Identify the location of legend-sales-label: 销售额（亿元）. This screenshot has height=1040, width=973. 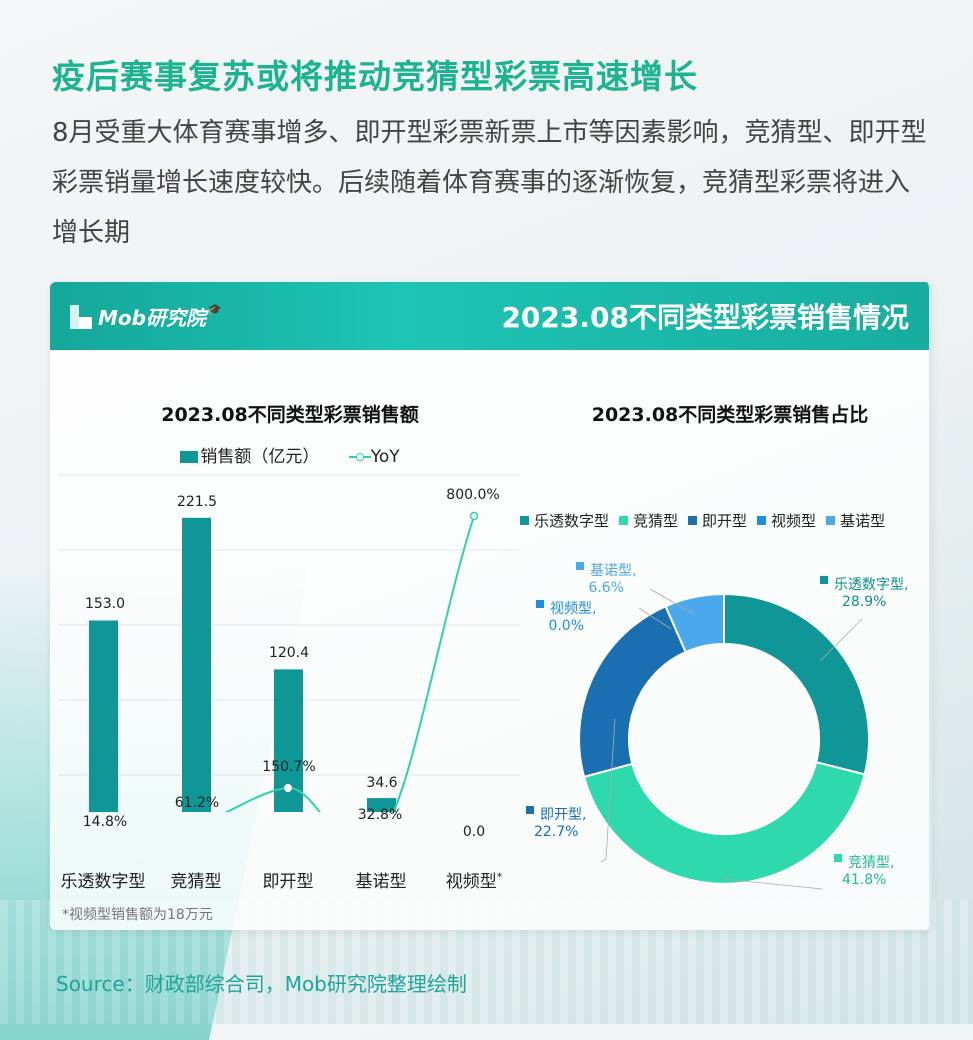
(260, 457).